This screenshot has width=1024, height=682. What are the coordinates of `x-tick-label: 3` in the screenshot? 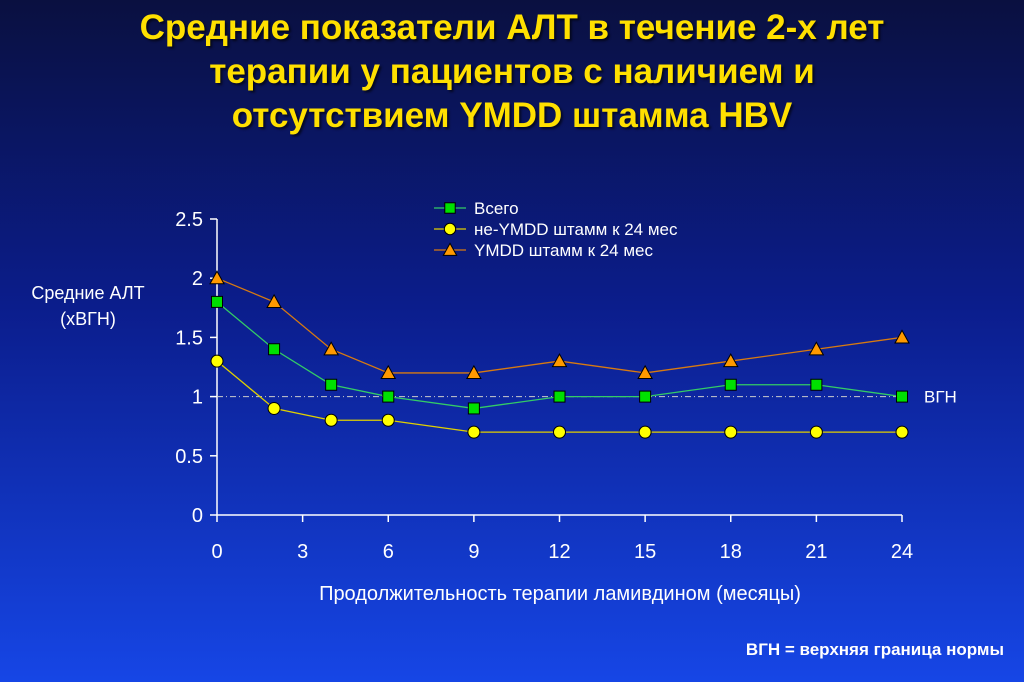 It's located at (302, 552).